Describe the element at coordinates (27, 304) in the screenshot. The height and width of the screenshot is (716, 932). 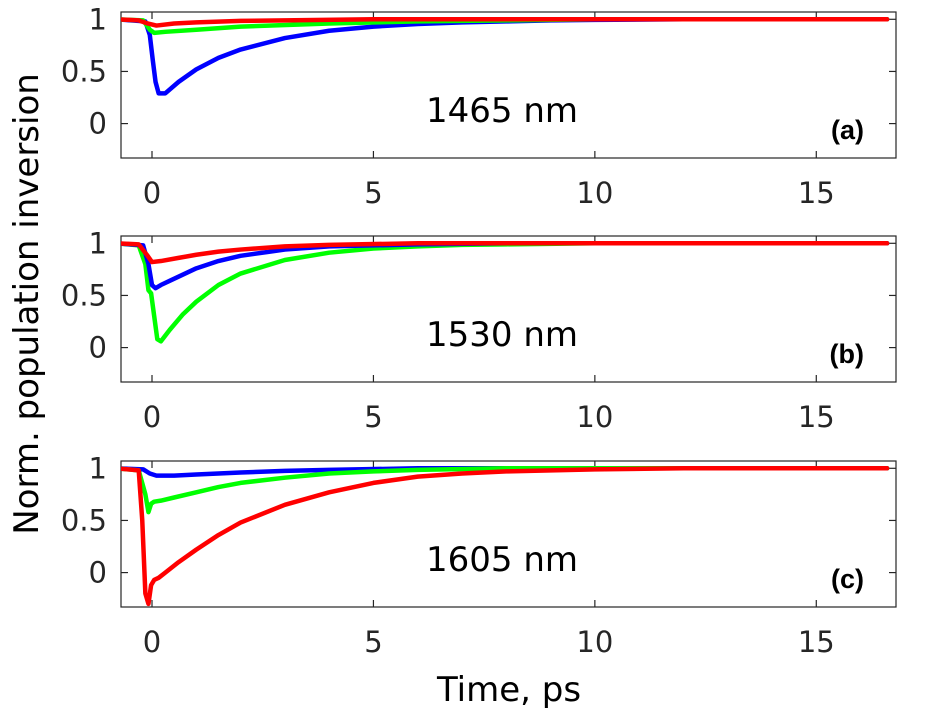
I see `y-axis-label: Norm. population inversion` at that location.